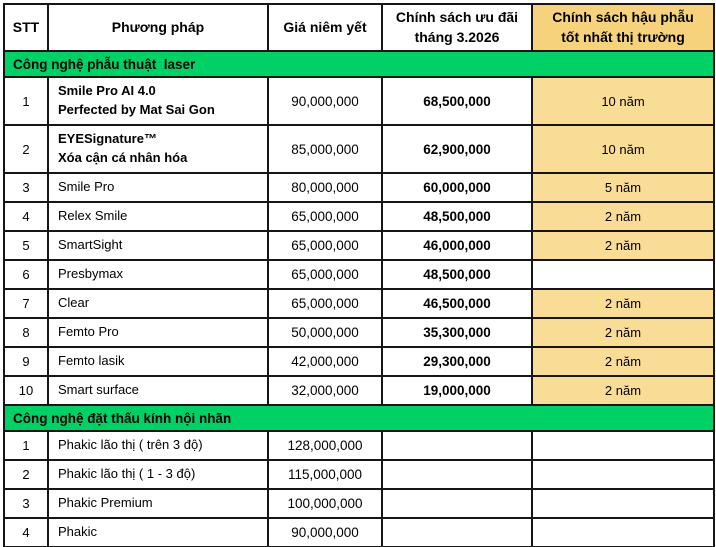 The image size is (716, 547). I want to click on col-header-list-price: Giá niêm yết, so click(325, 27).